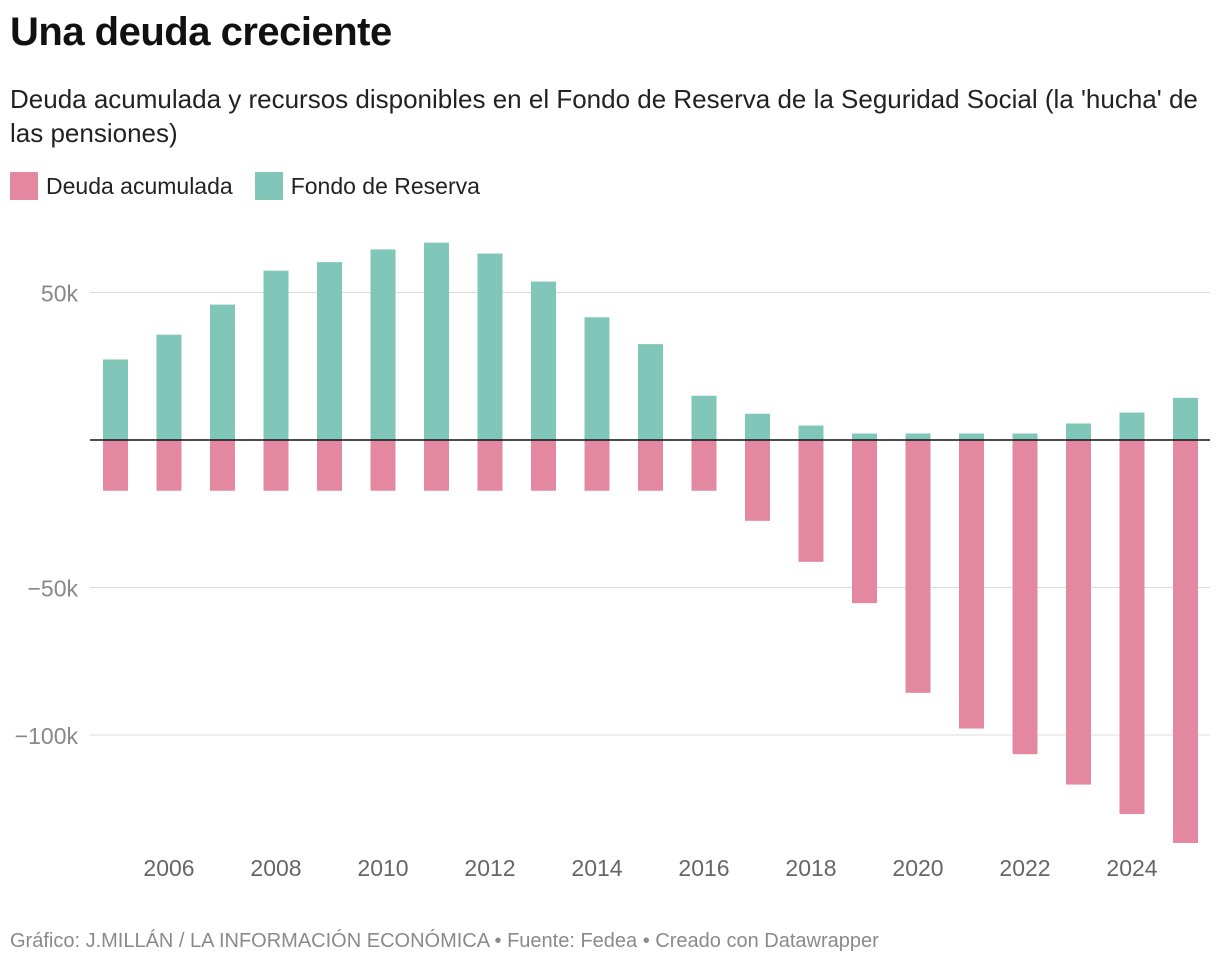  Describe the element at coordinates (596, 868) in the screenshot. I see `x-tick-label: 2014` at that location.